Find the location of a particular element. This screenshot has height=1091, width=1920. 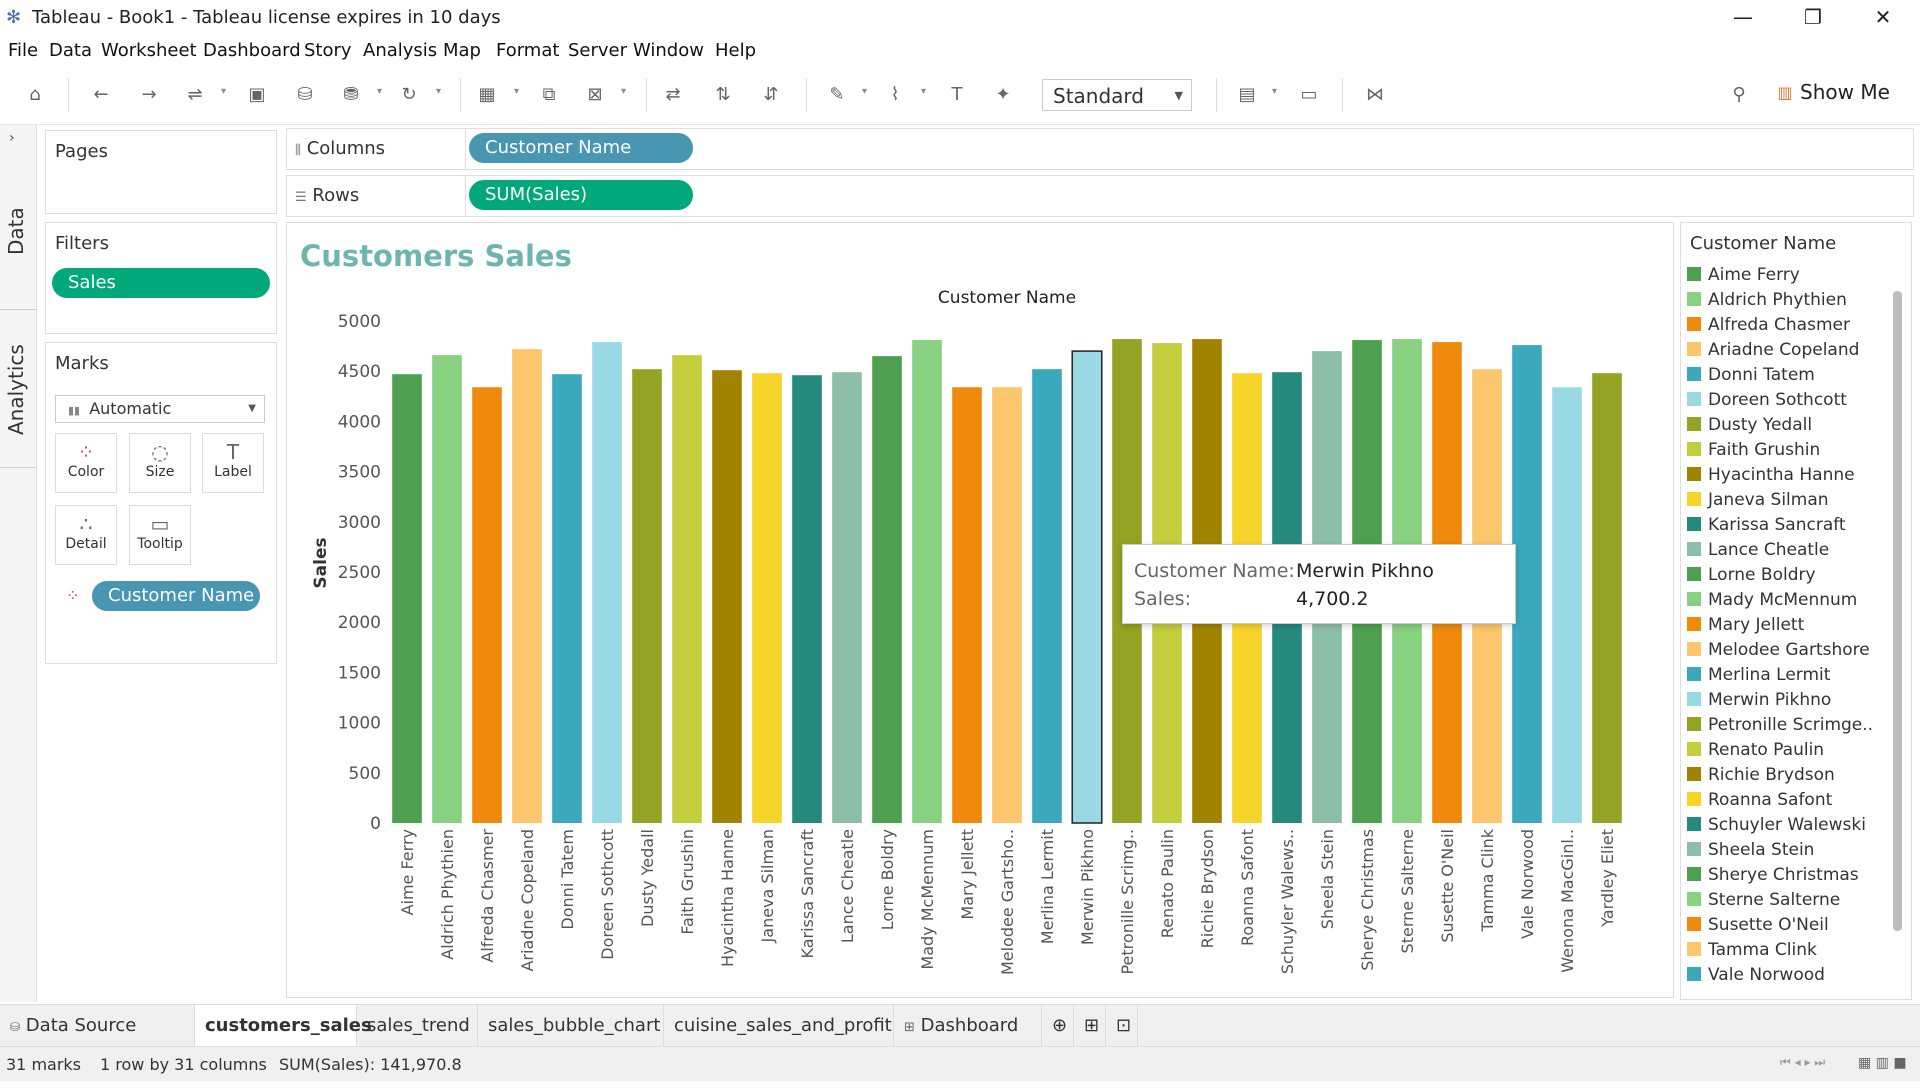

sheet-nav-icon: ⏮ ◂ ▸ ⏭ is located at coordinates (1803, 1062).